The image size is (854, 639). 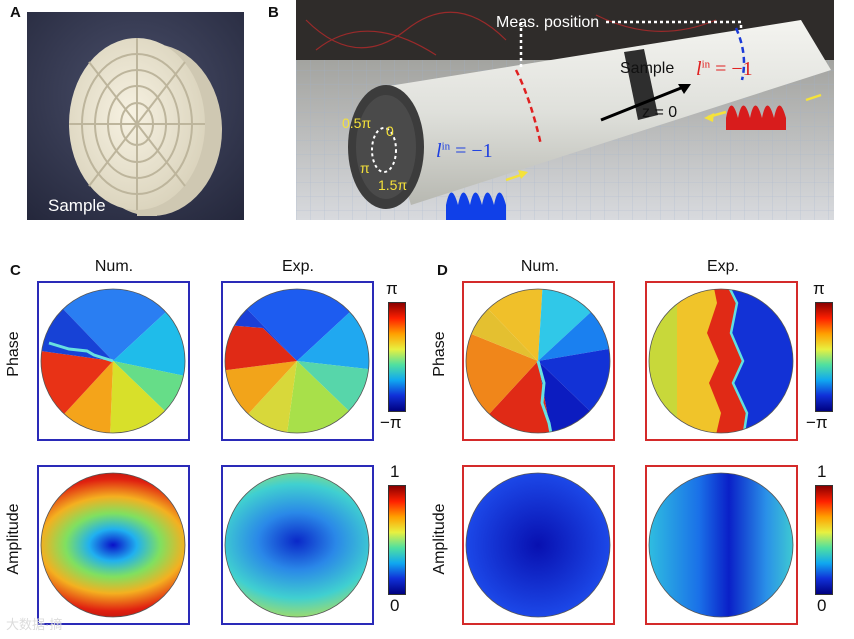 I want to click on panel-d-col-exp: Exp., so click(x=722, y=266).